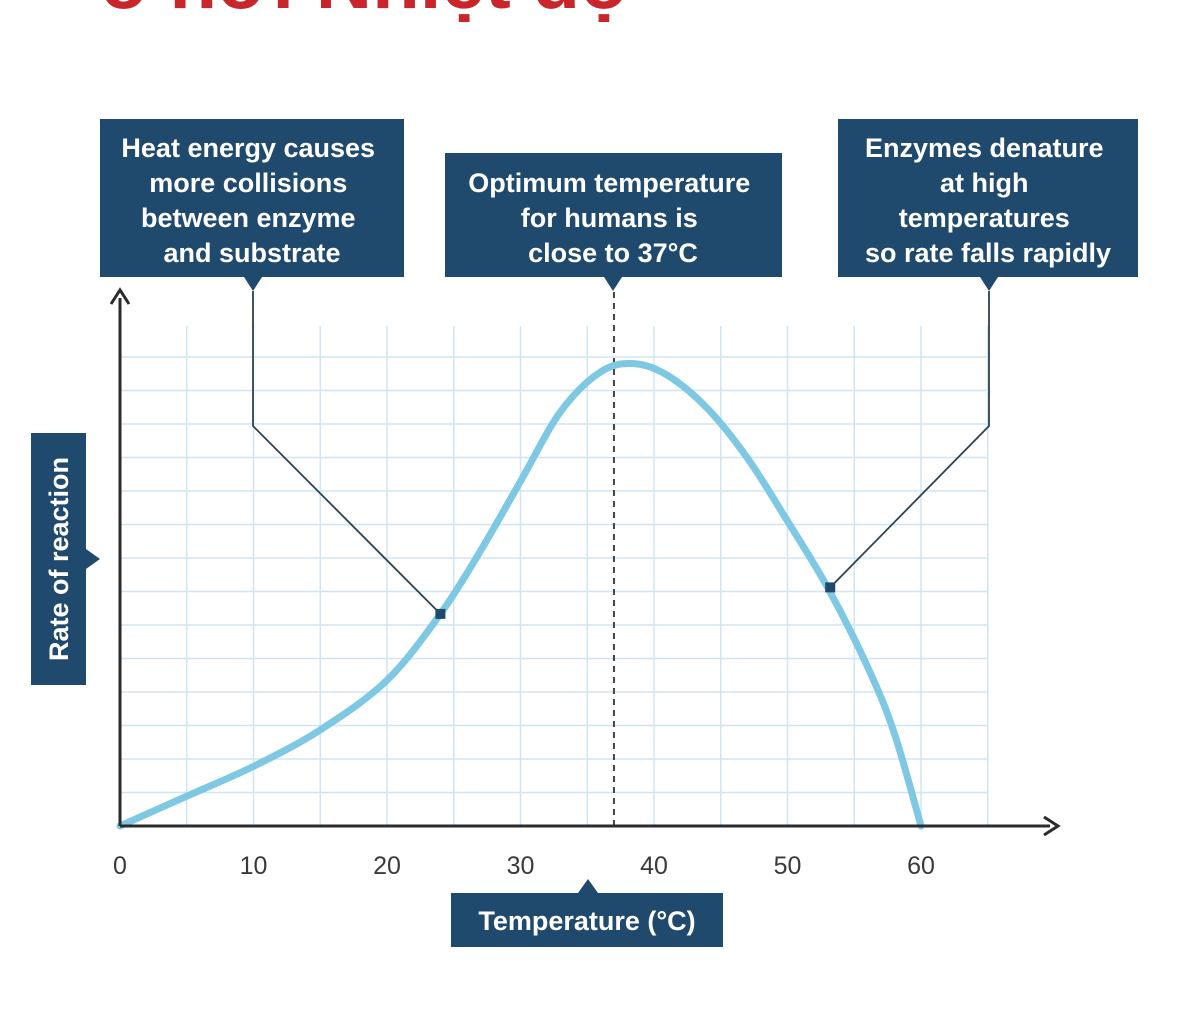 This screenshot has width=1204, height=1032. I want to click on annotation-heat-line-2: more collisions, so click(248, 183).